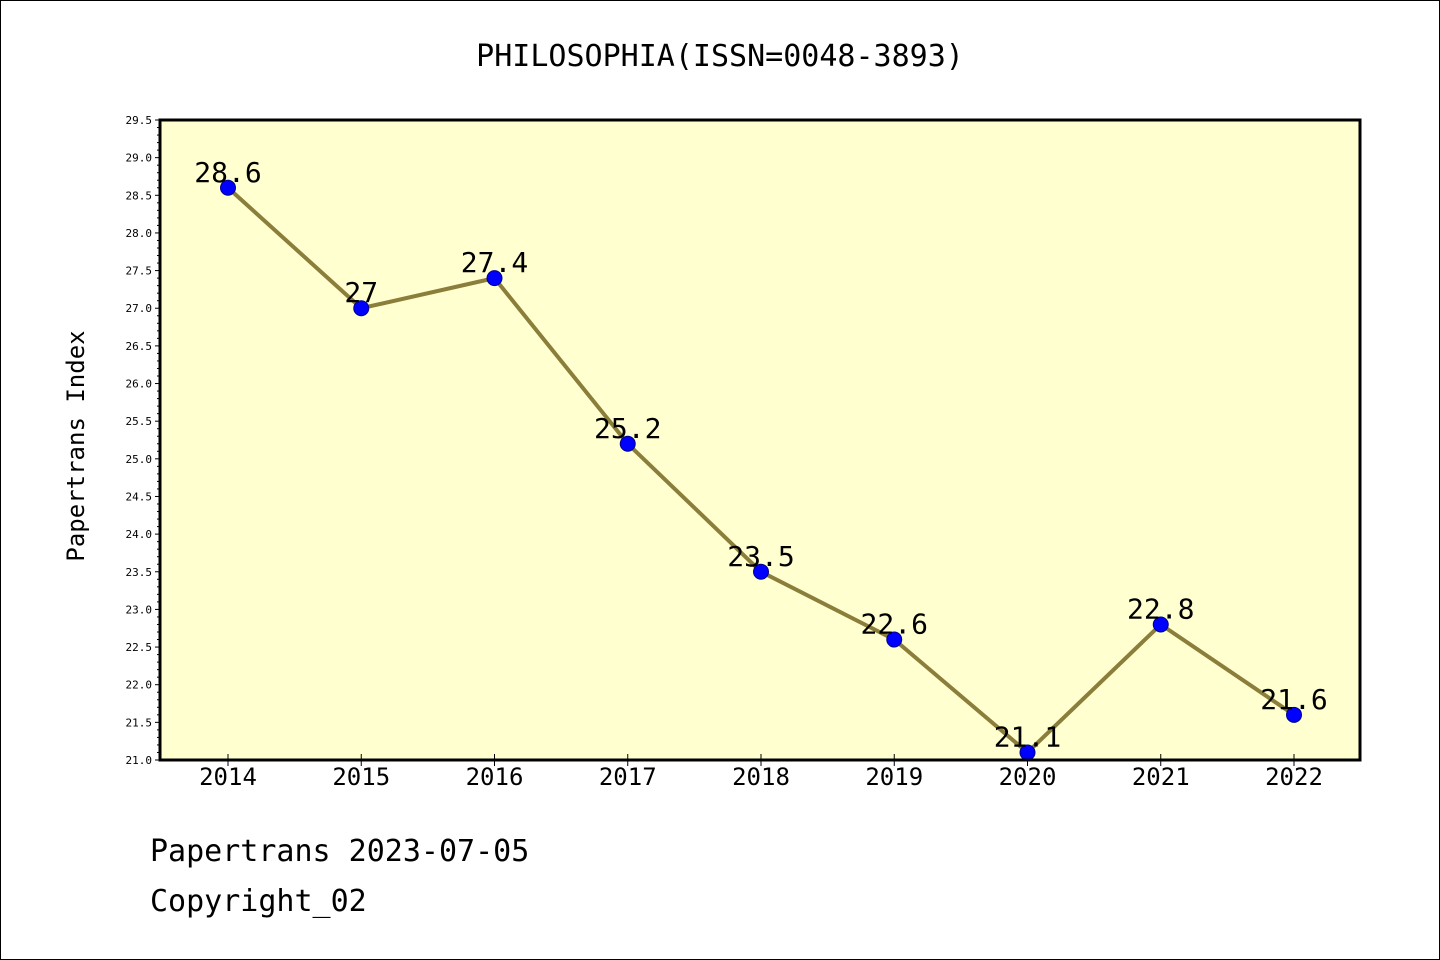 This screenshot has width=1440, height=960. What do you see at coordinates (720, 56) in the screenshot?
I see `chart-title: PHILOSOPHIA(ISSN=0048-3893)` at bounding box center [720, 56].